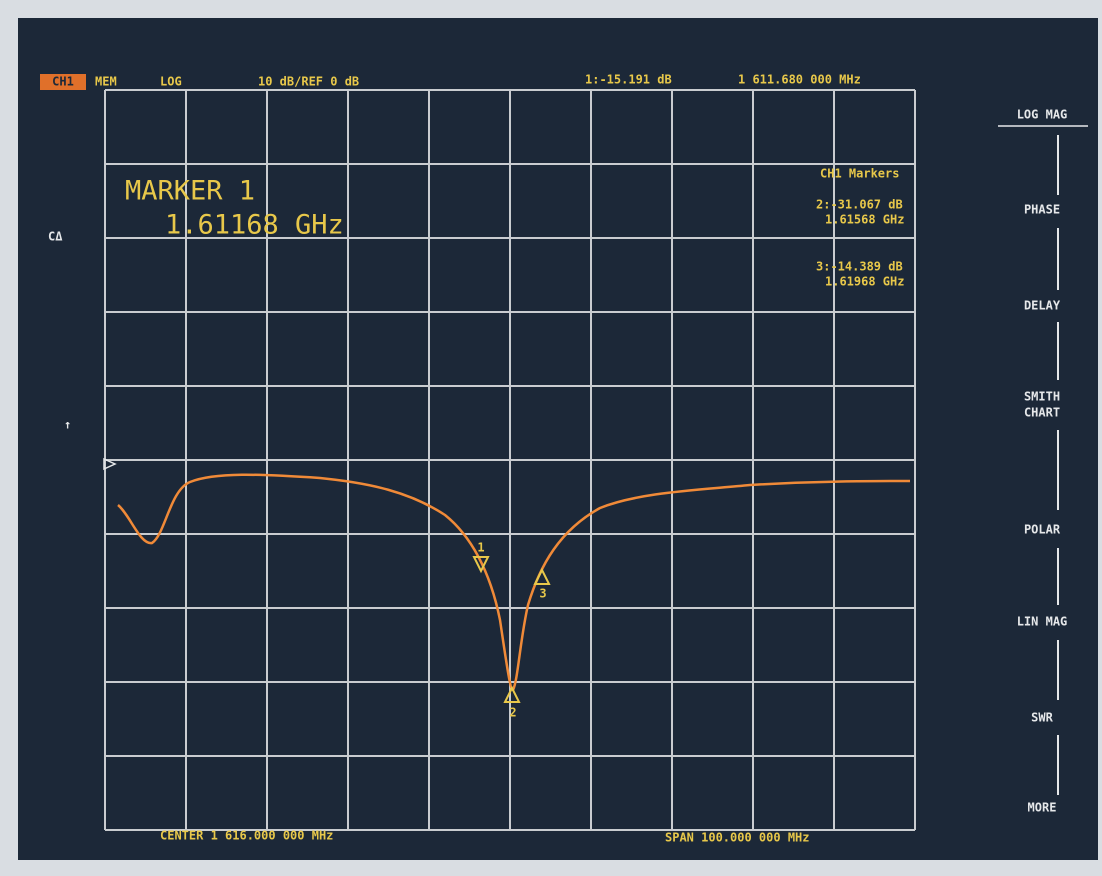 This screenshot has height=876, width=1102. I want to click on marker-readout: 1:-15.191 dB, so click(628, 80).